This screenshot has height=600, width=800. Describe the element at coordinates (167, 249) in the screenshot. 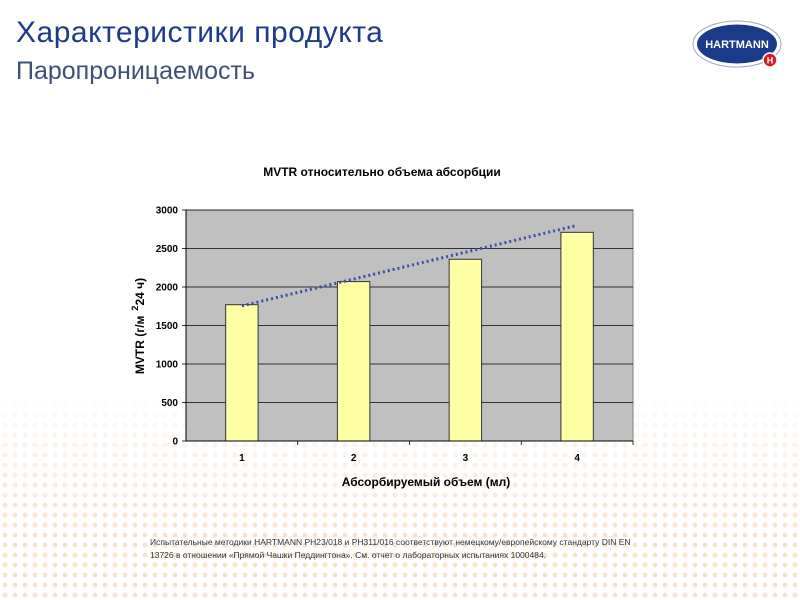

I see `y-tick-label: 2500` at that location.